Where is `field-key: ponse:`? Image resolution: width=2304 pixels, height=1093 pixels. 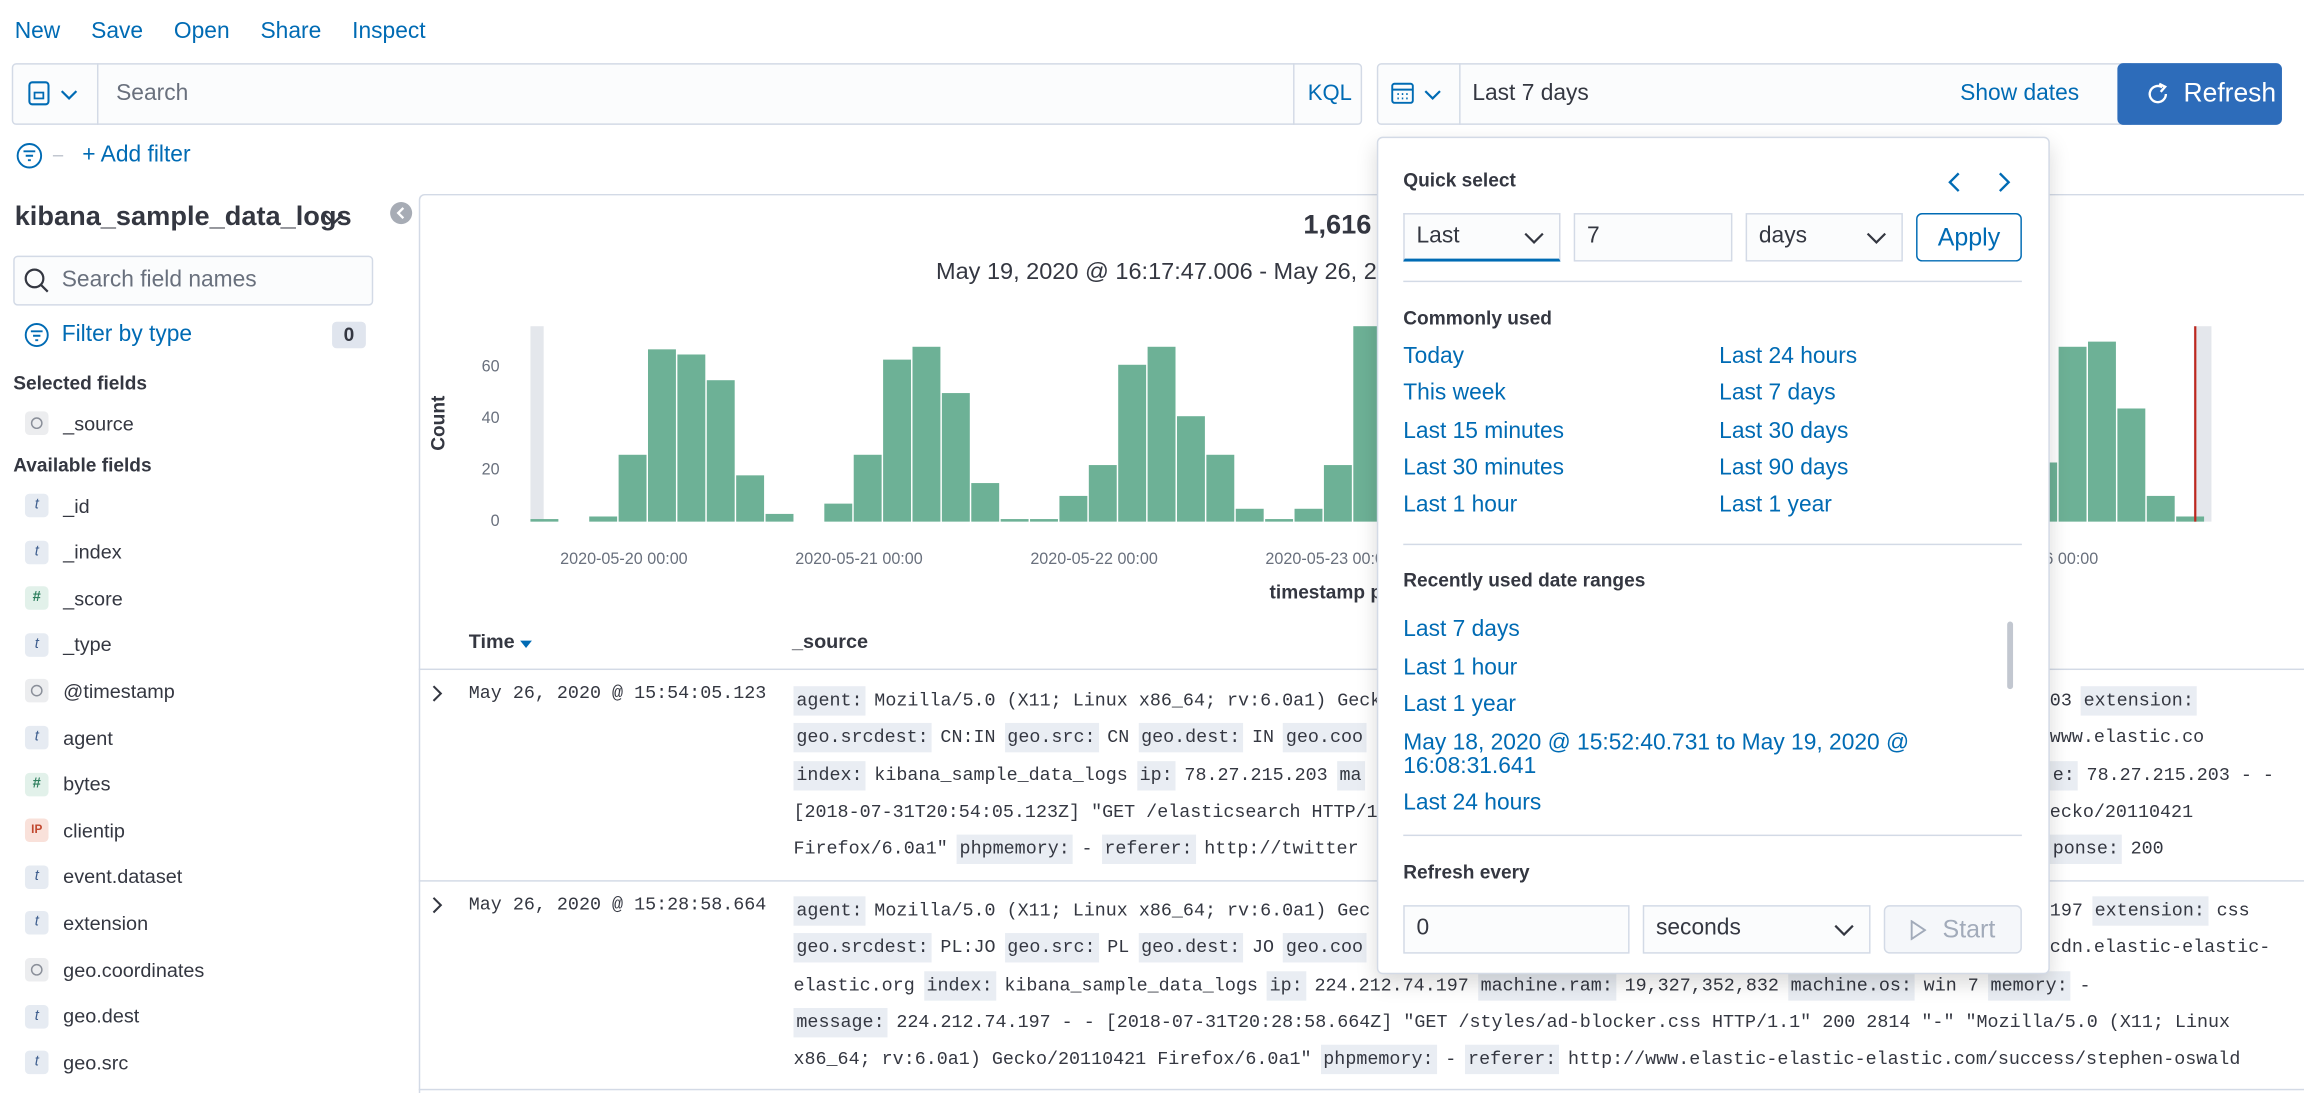 field-key: ponse: is located at coordinates (2085, 849).